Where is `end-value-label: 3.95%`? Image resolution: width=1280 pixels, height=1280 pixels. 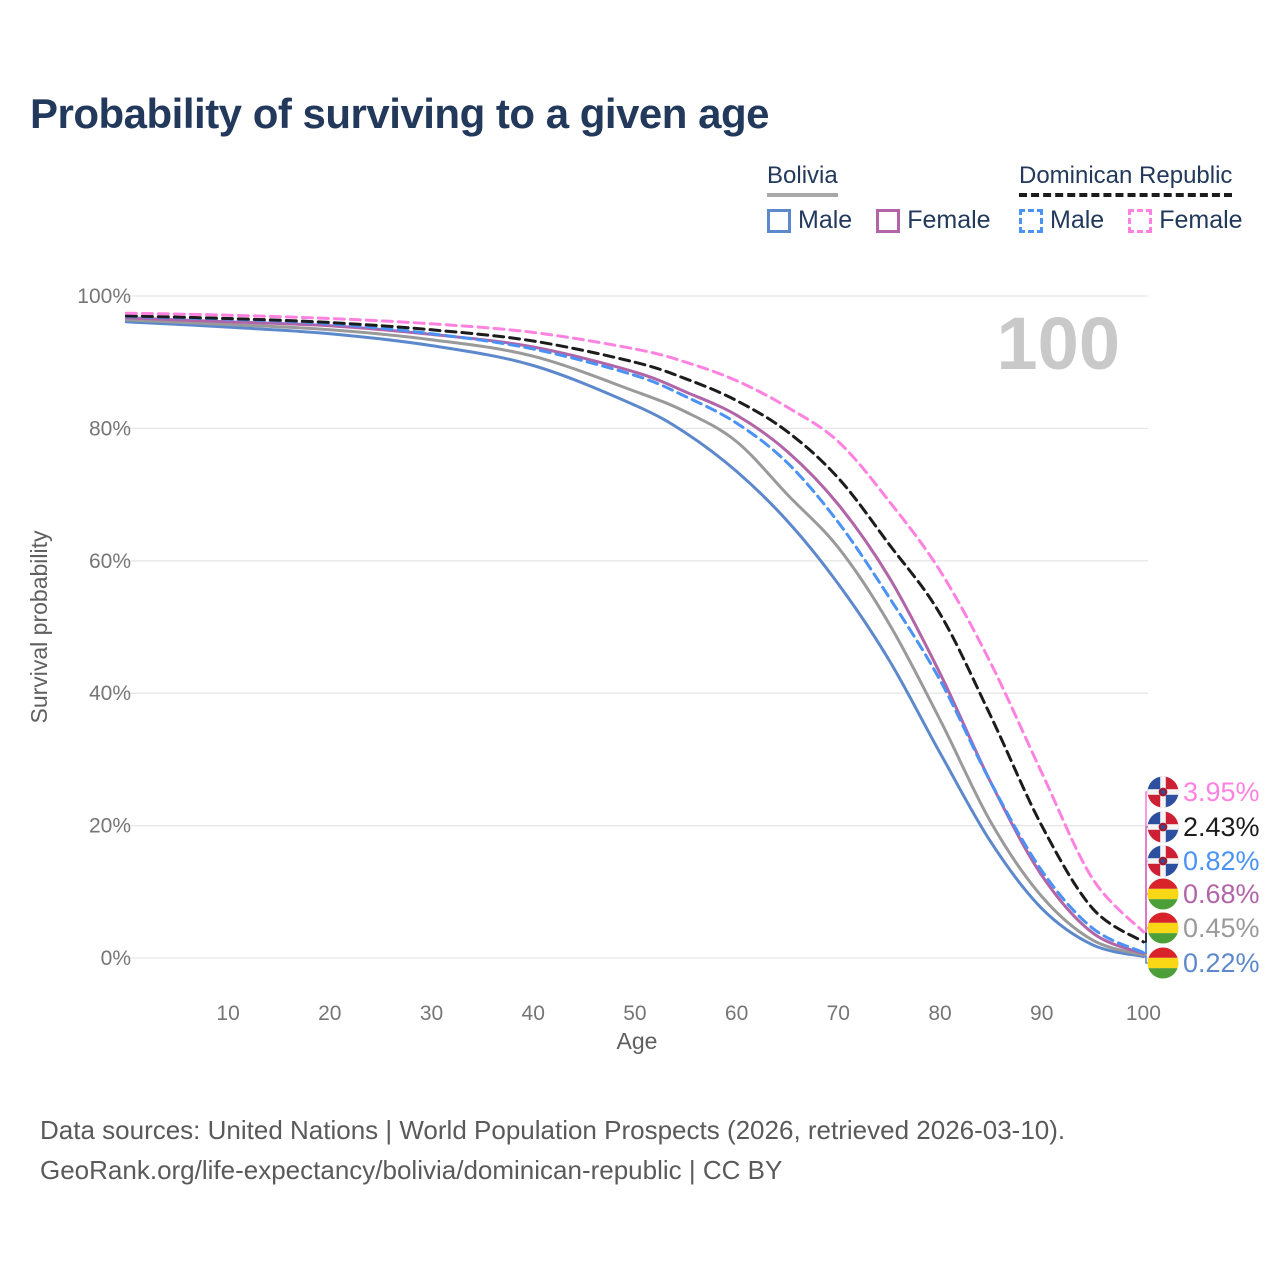
end-value-label: 3.95% is located at coordinates (1221, 792).